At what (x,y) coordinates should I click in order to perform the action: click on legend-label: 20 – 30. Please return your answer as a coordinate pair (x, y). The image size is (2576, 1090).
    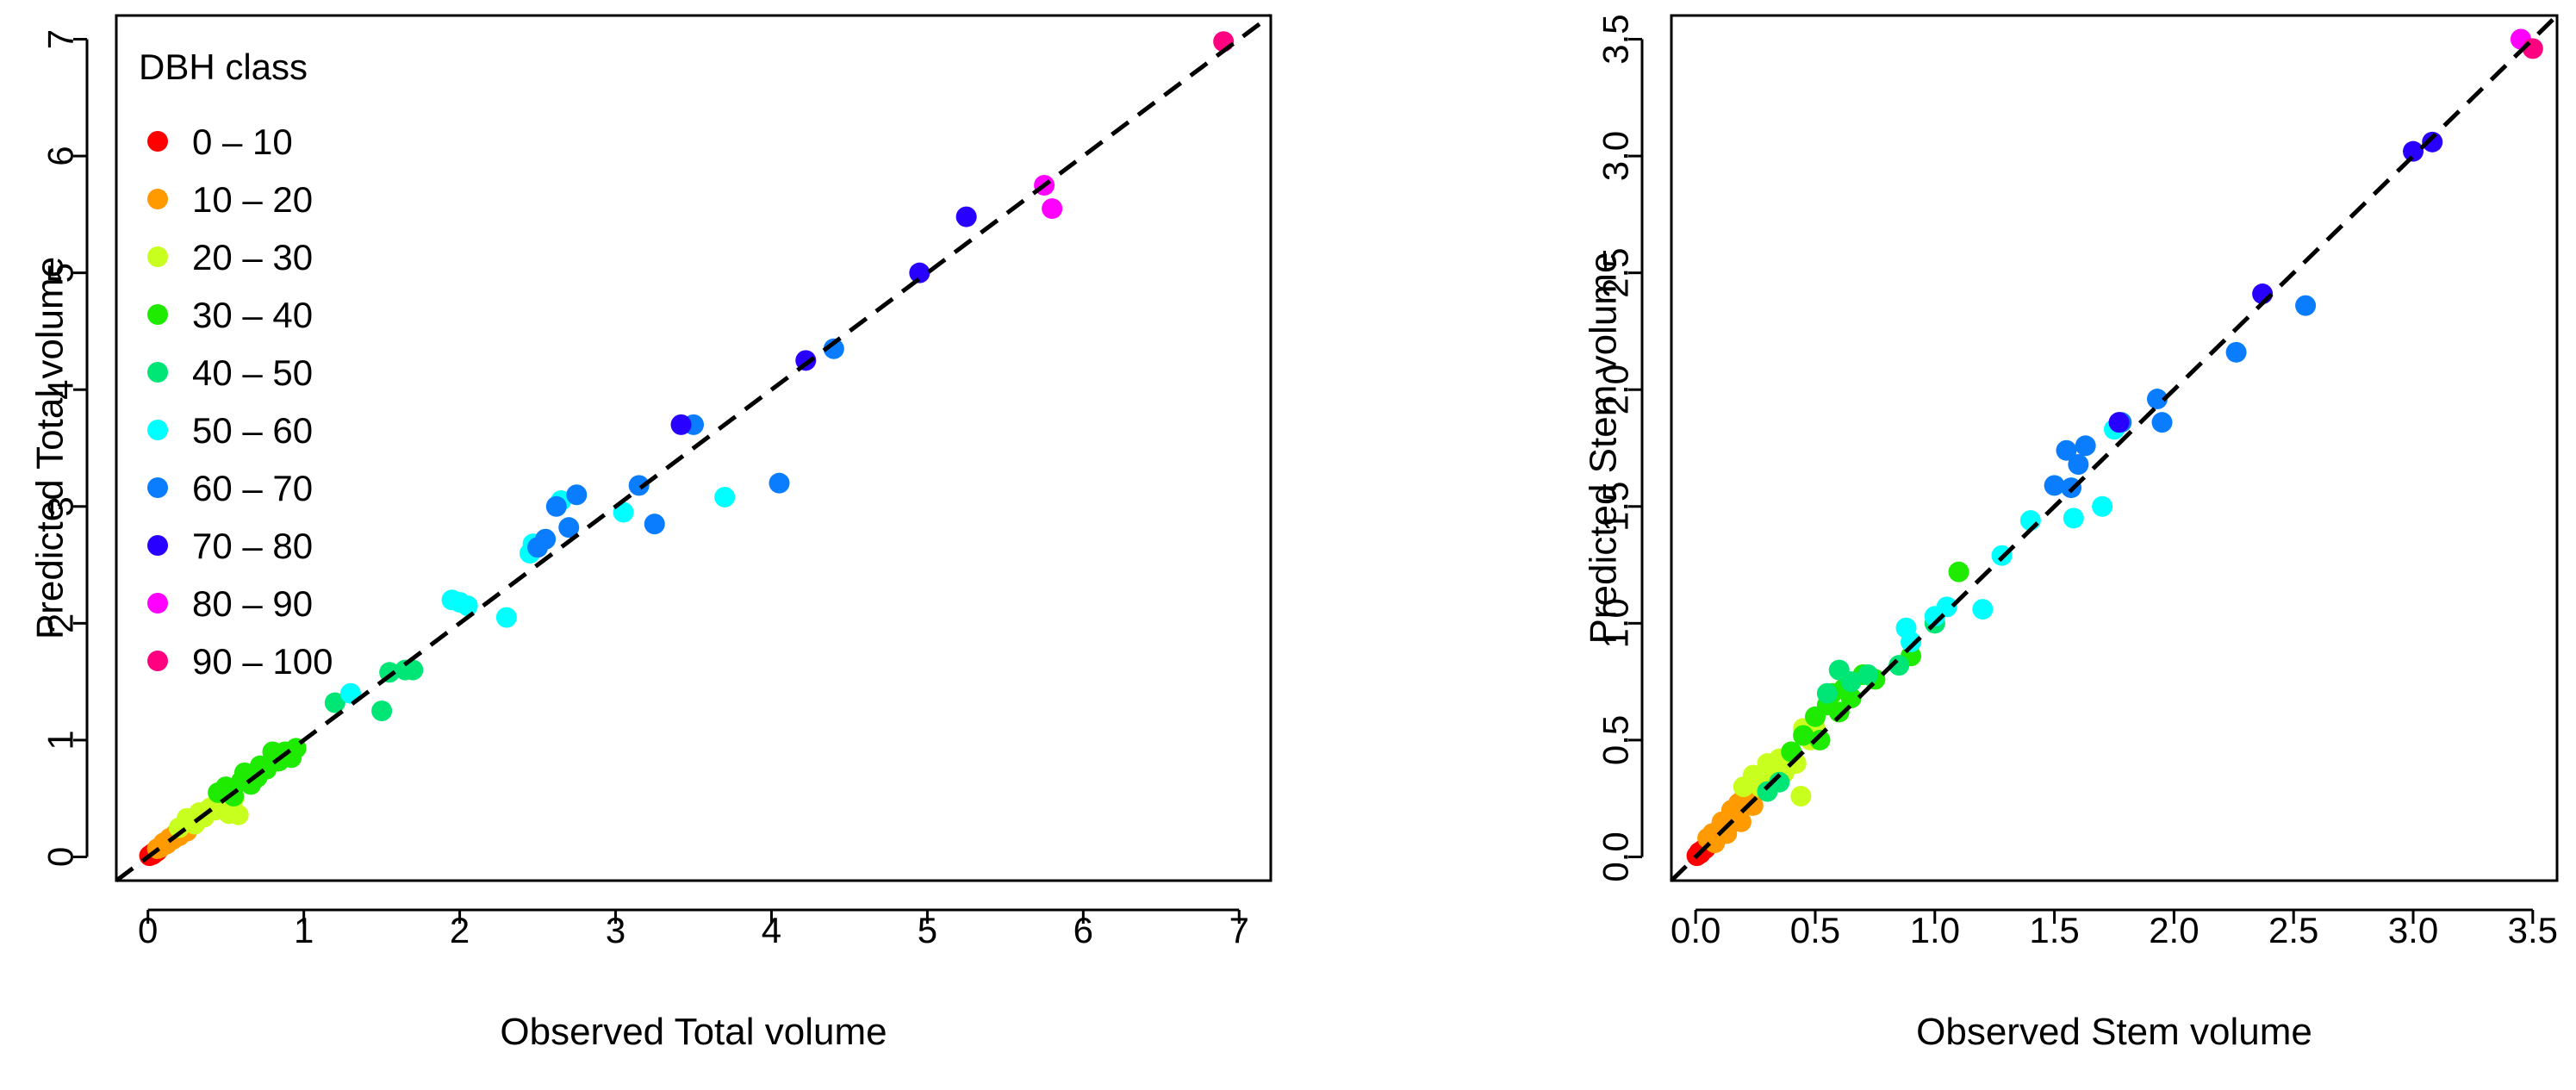
    Looking at the image, I should click on (253, 257).